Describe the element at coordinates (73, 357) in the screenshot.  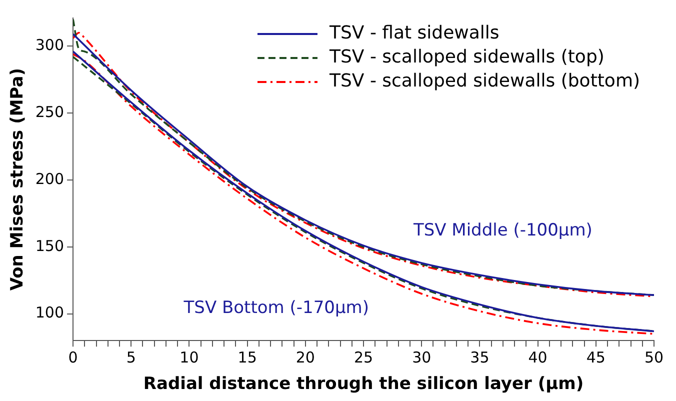
I see `x-tick-label: 0` at that location.